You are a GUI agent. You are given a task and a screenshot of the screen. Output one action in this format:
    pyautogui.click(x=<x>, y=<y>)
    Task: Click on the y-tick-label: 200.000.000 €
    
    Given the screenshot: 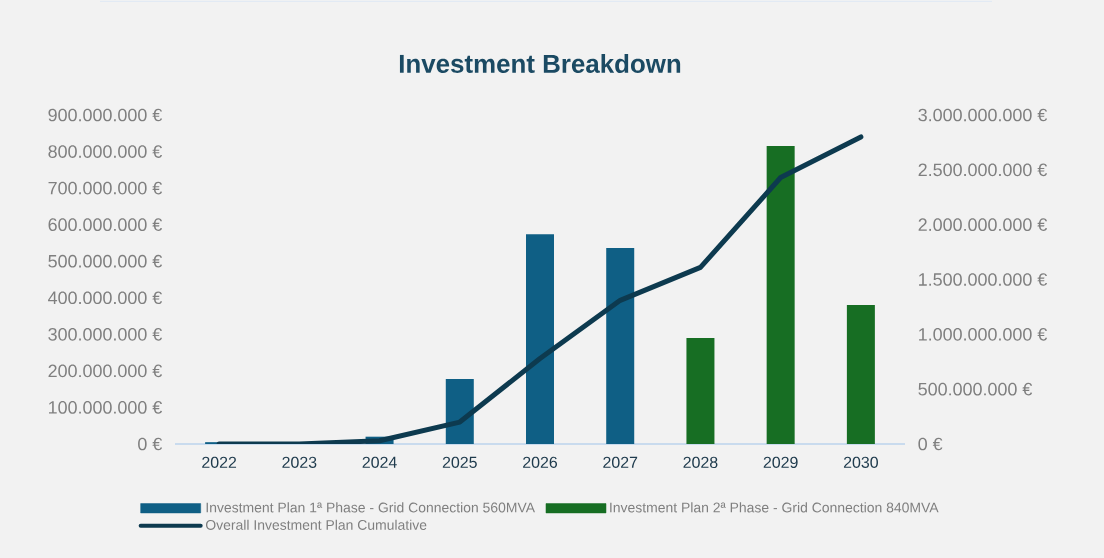 What is the action you would take?
    pyautogui.click(x=105, y=371)
    